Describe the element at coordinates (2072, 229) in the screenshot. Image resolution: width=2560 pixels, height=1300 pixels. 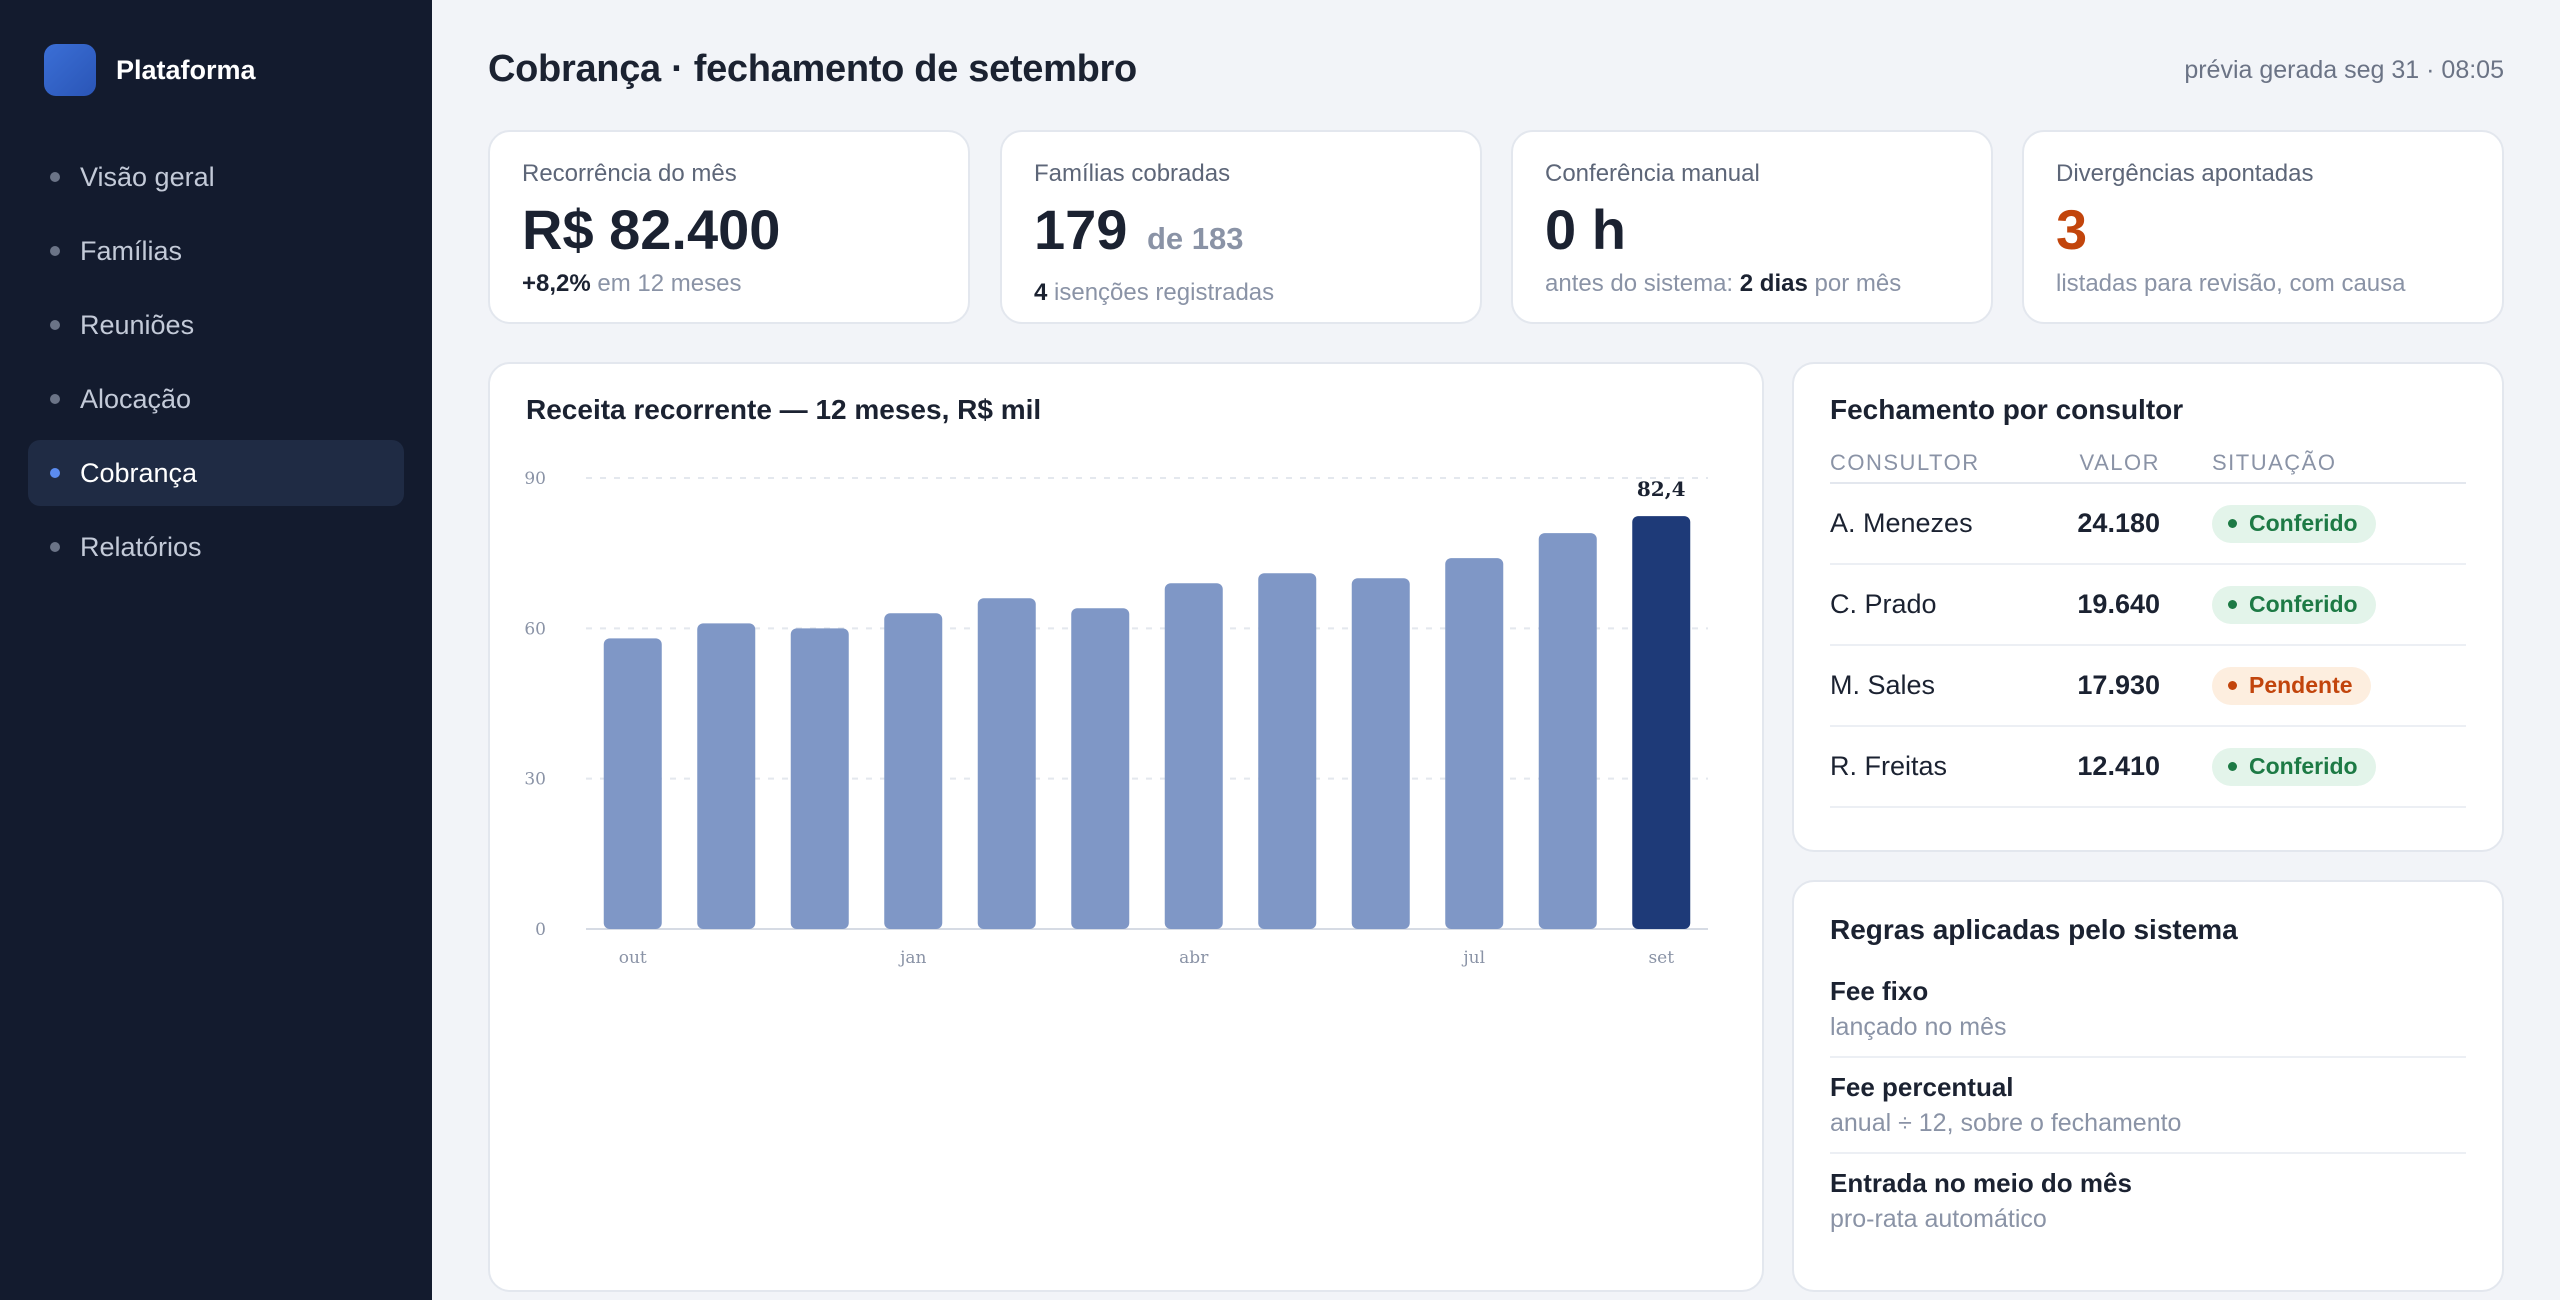
I see `kpi-value: 3` at that location.